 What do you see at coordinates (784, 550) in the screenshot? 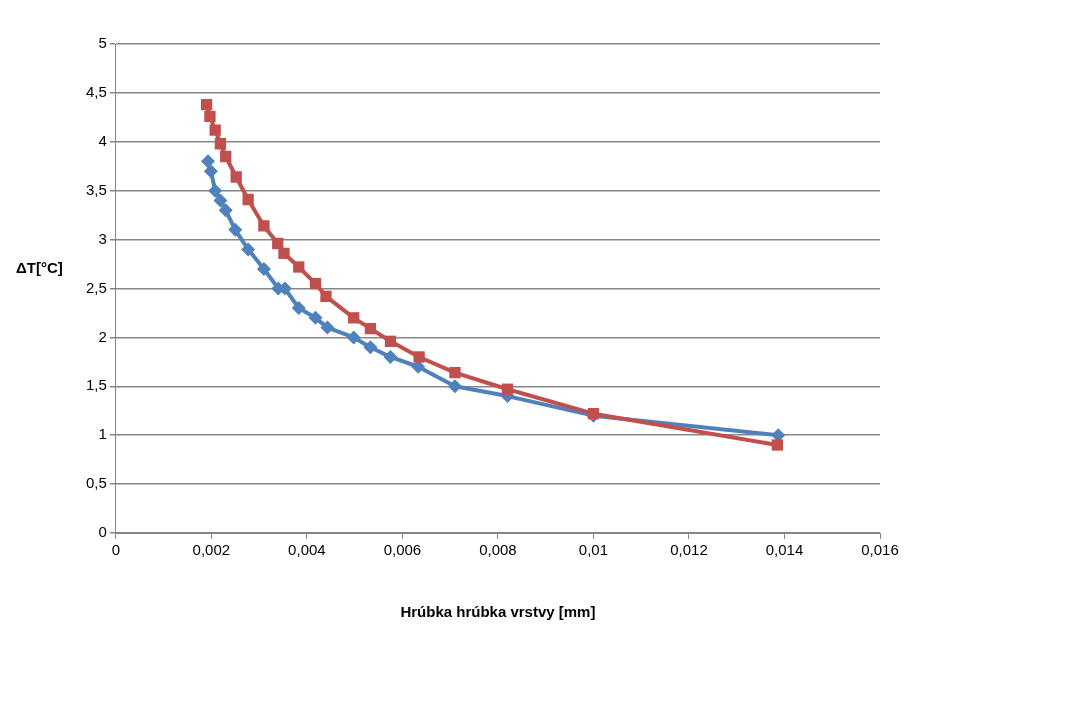
I see `x-tick-label: 0,014` at bounding box center [784, 550].